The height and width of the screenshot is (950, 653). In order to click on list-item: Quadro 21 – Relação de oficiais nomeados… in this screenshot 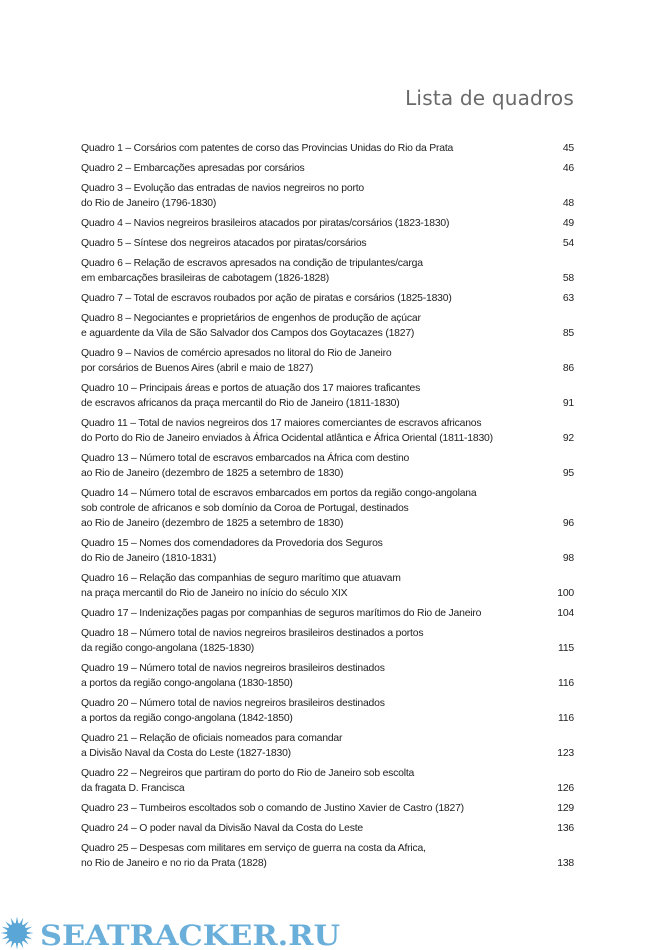, I will do `click(327, 746)`.